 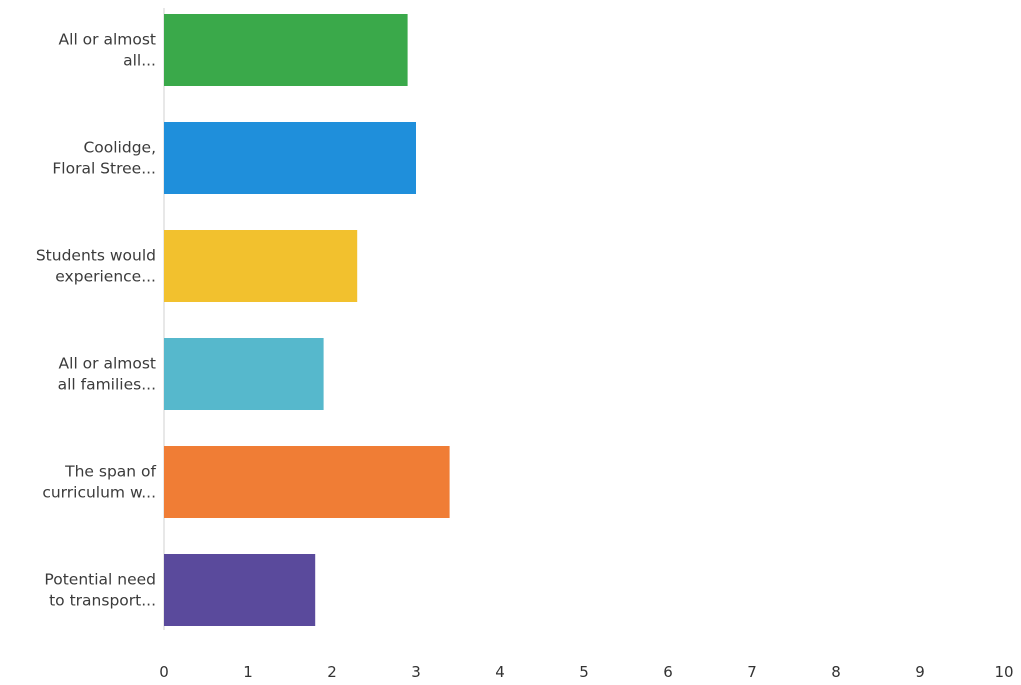 What do you see at coordinates (500, 672) in the screenshot?
I see `x-tick-label-4: 4` at bounding box center [500, 672].